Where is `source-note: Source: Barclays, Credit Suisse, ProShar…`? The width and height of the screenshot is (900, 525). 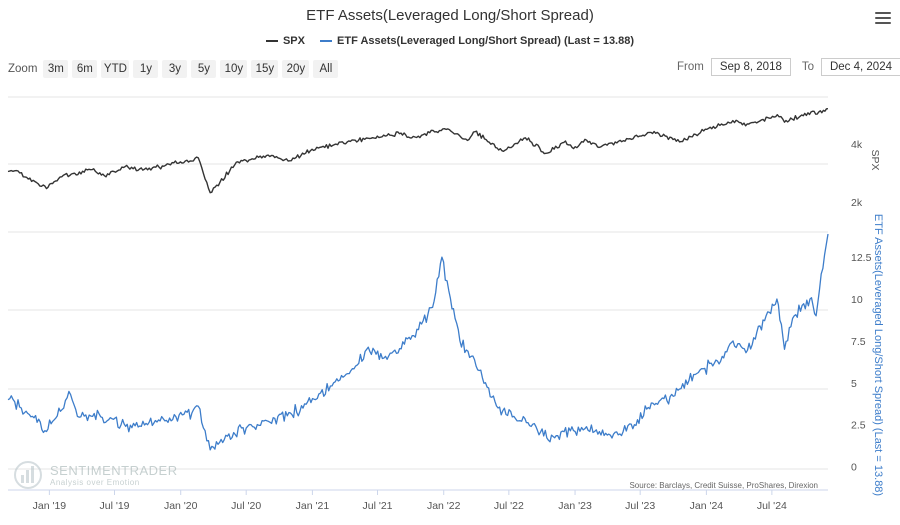
source-note: Source: Barclays, Credit Suisse, ProShar… is located at coordinates (723, 485).